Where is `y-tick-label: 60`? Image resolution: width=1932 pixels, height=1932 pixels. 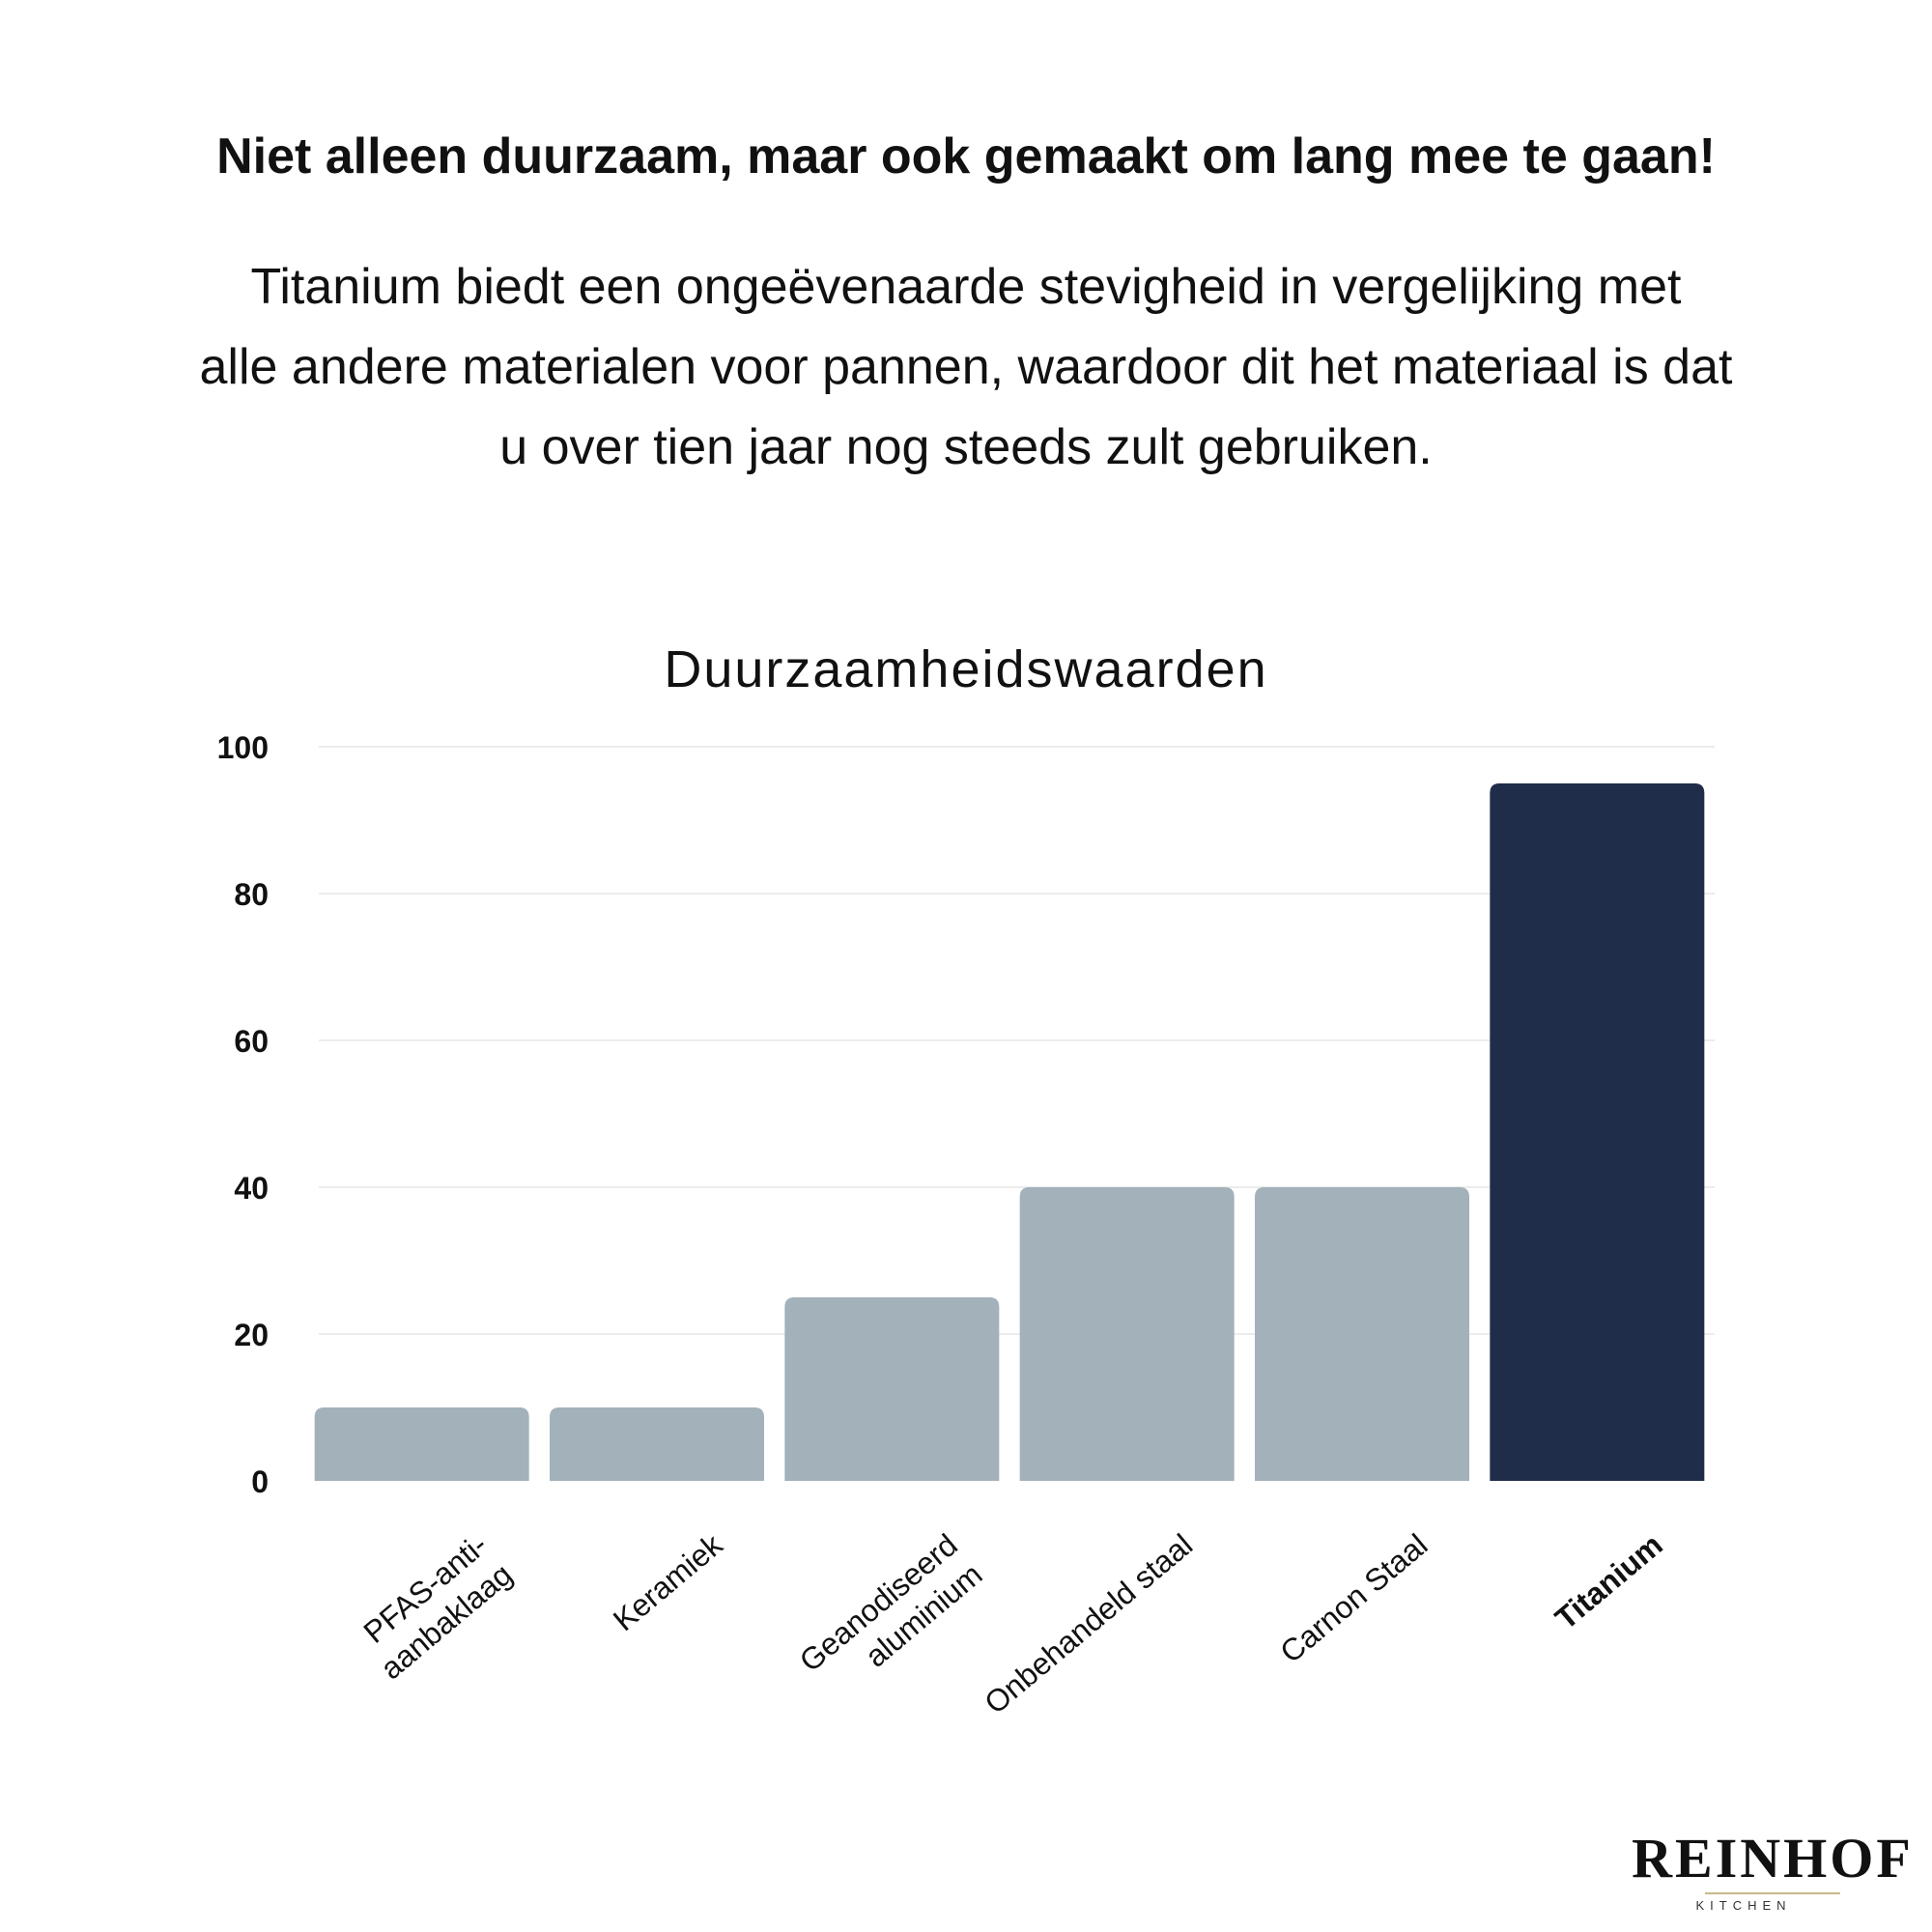
y-tick-label: 60 is located at coordinates (252, 1041).